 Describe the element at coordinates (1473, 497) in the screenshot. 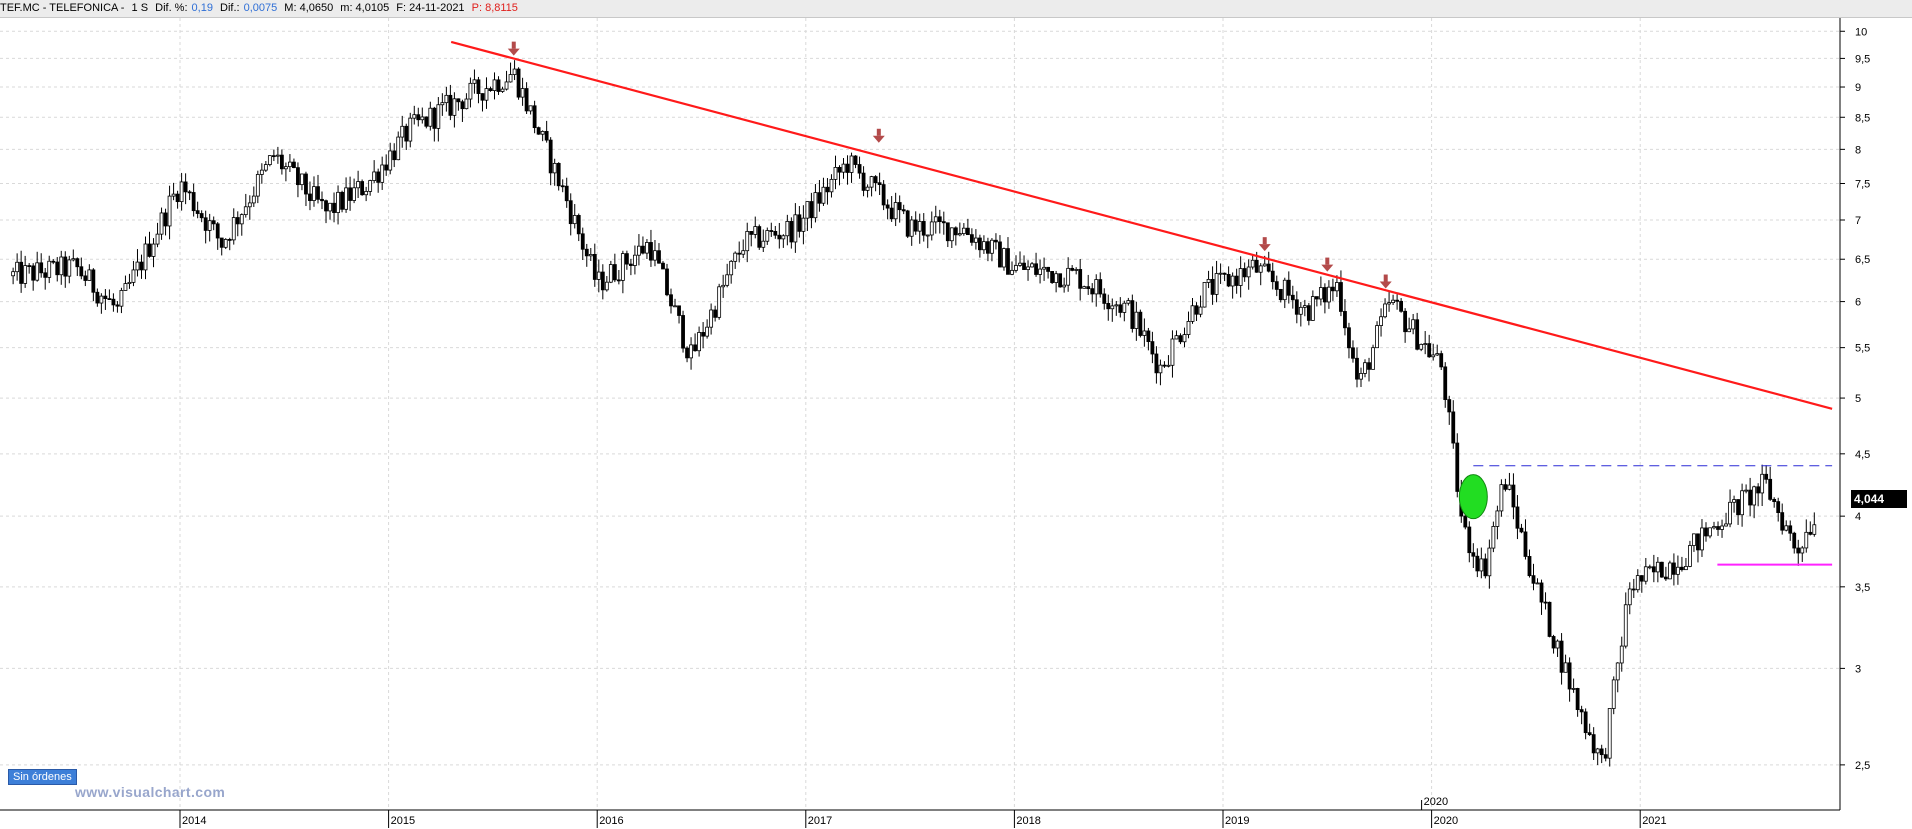

I see `circle-marker` at that location.